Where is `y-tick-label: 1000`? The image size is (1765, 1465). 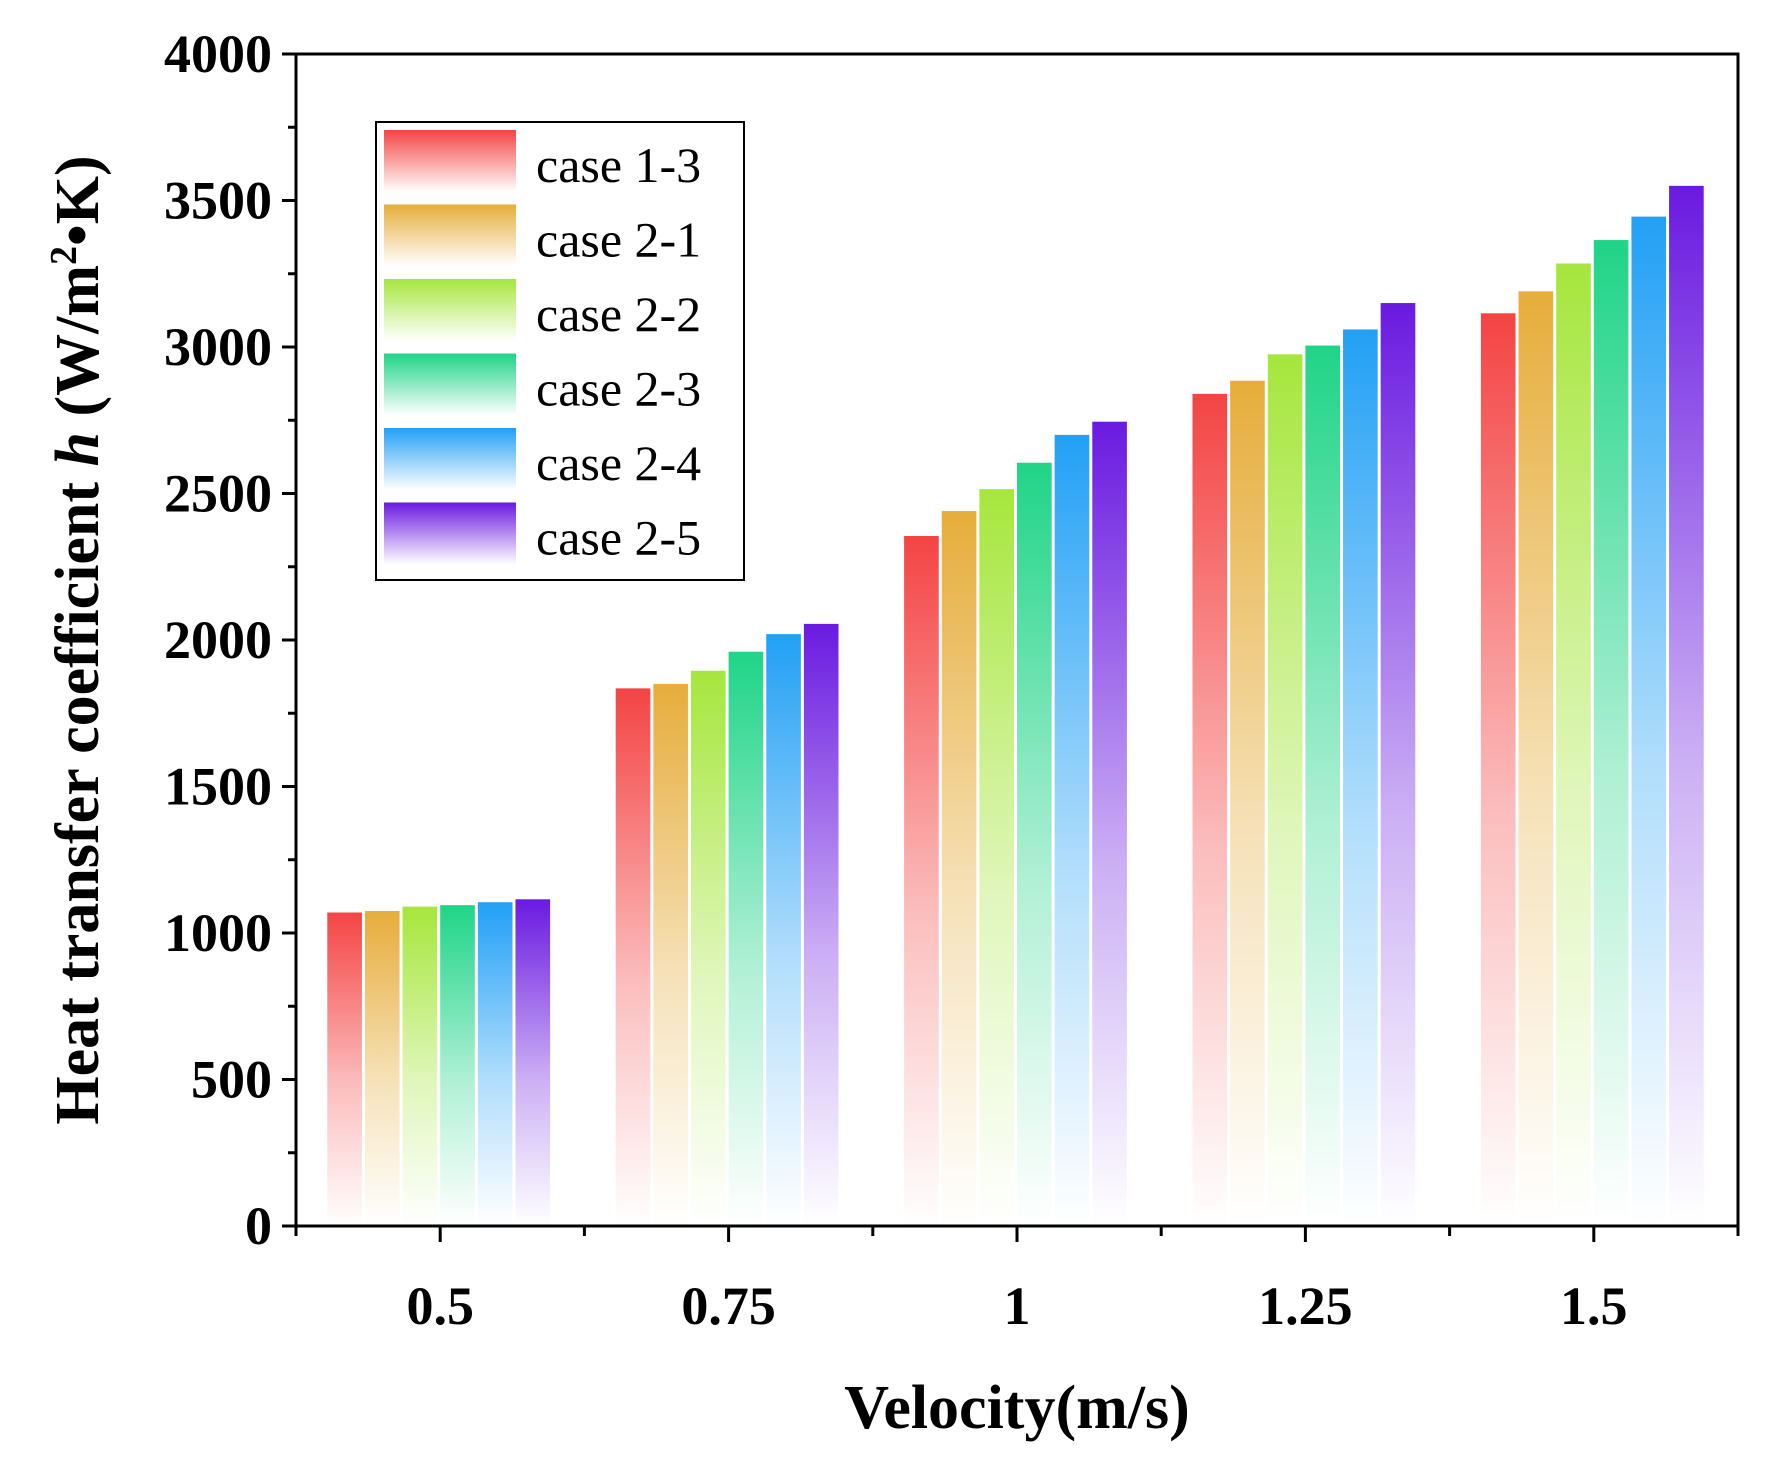
y-tick-label: 1000 is located at coordinates (218, 933).